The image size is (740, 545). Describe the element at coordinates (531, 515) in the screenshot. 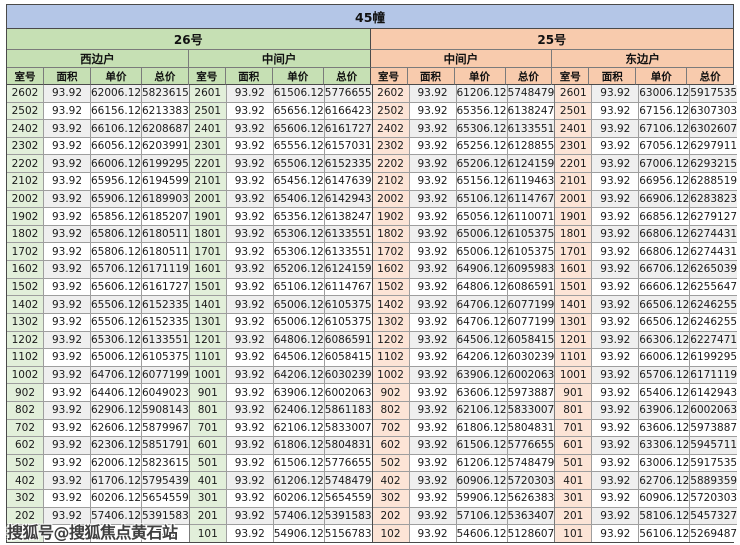

I see `cell-total: 5363407` at that location.